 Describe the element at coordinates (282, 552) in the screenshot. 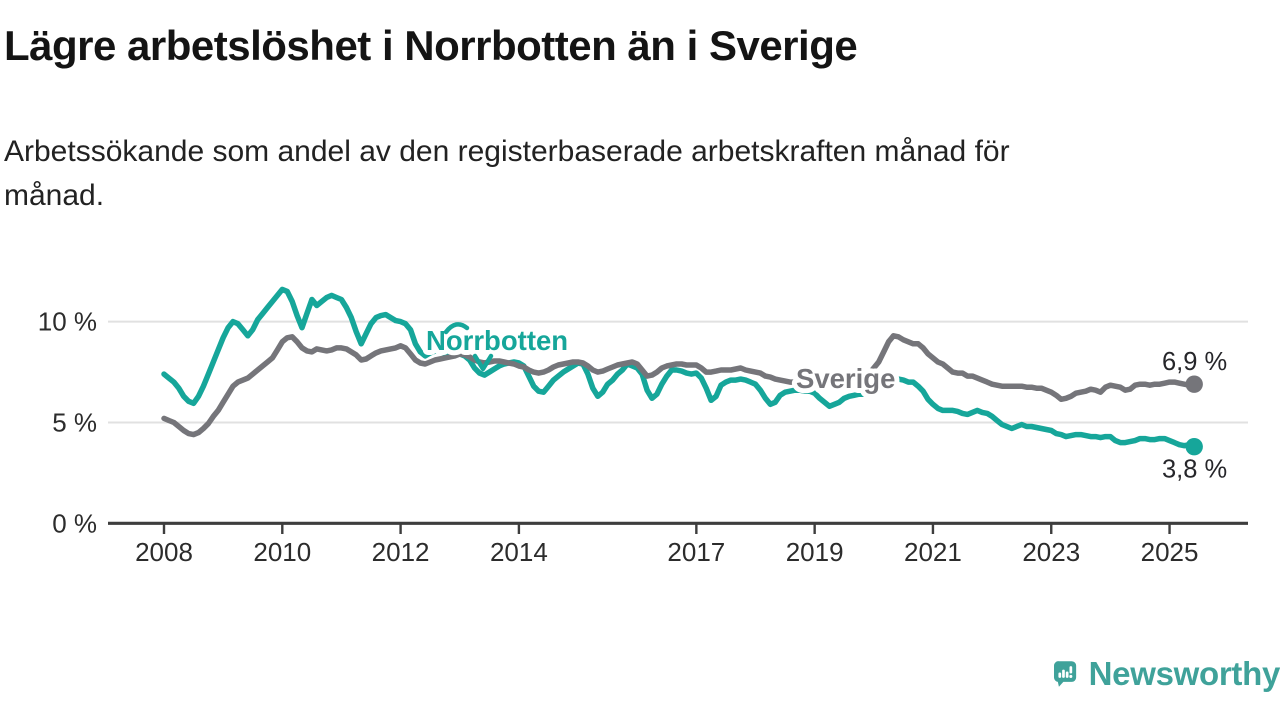

I see `x-axis-label-2010: 2010` at that location.